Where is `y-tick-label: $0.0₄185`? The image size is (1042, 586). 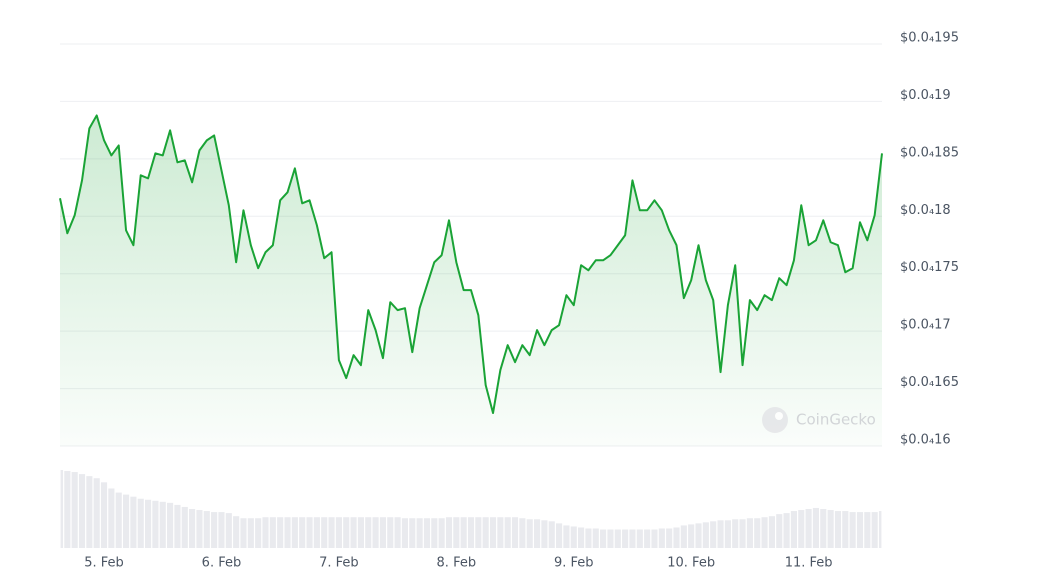
y-tick-label: $0.0₄185 is located at coordinates (929, 152).